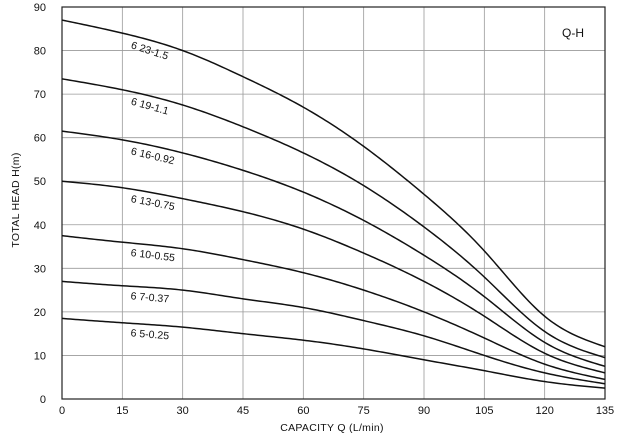  I want to click on y-tick-label: 50, so click(40, 182).